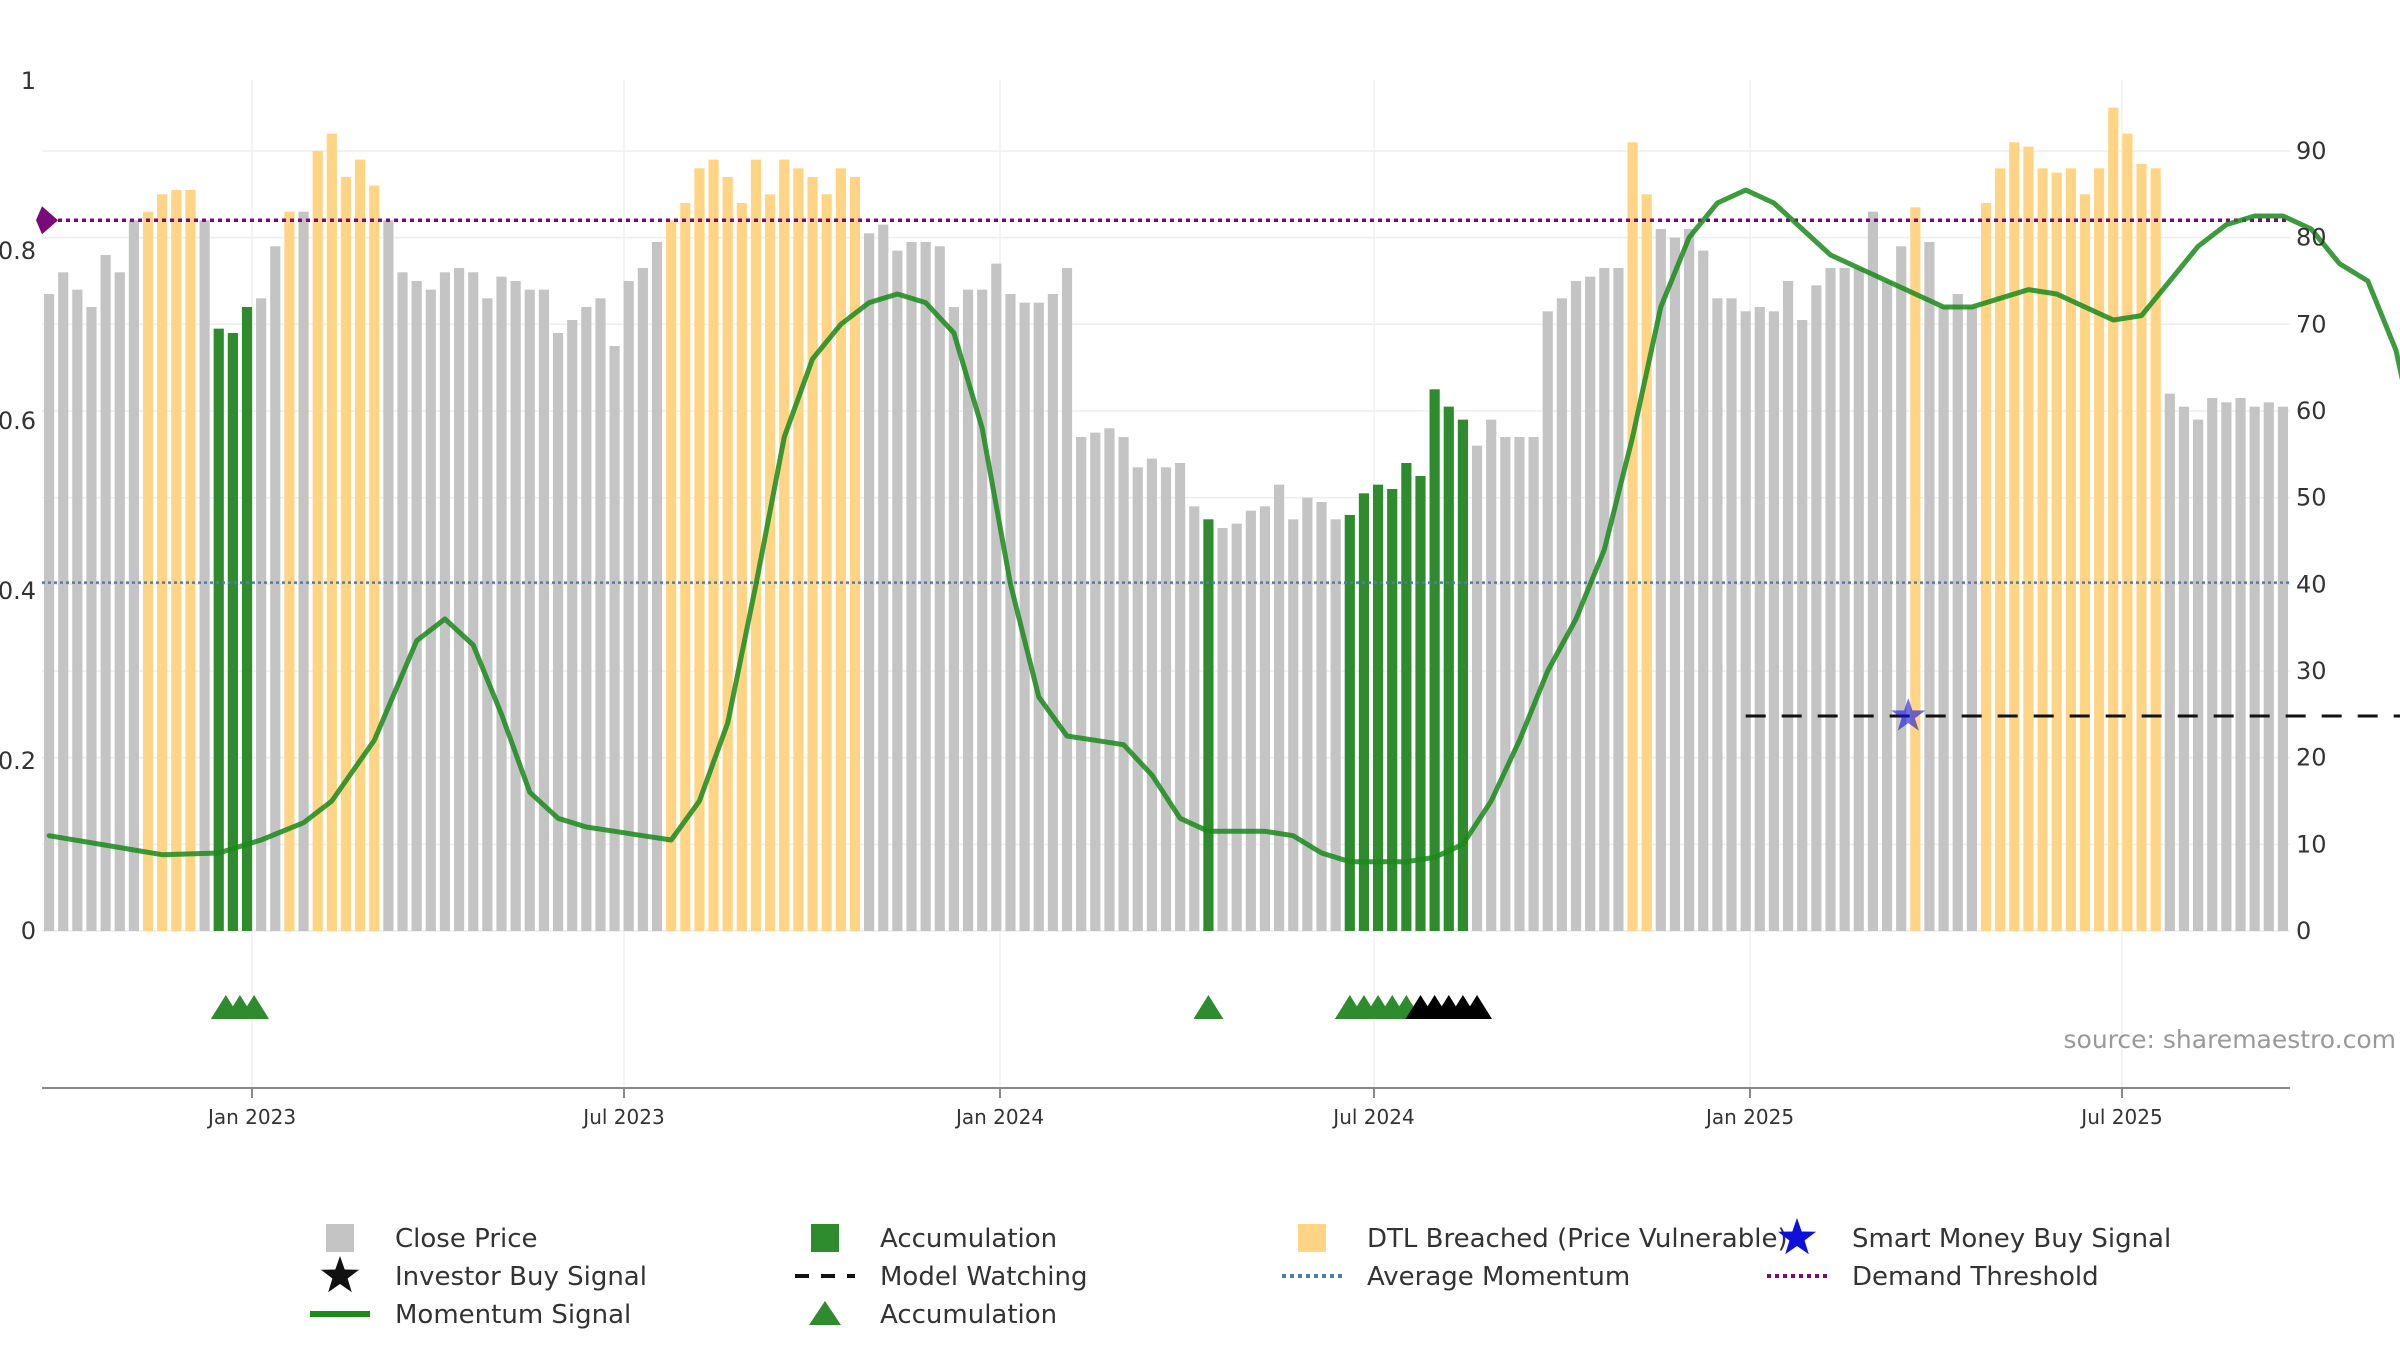  I want to click on left-axis-tick: 0.8, so click(18, 251).